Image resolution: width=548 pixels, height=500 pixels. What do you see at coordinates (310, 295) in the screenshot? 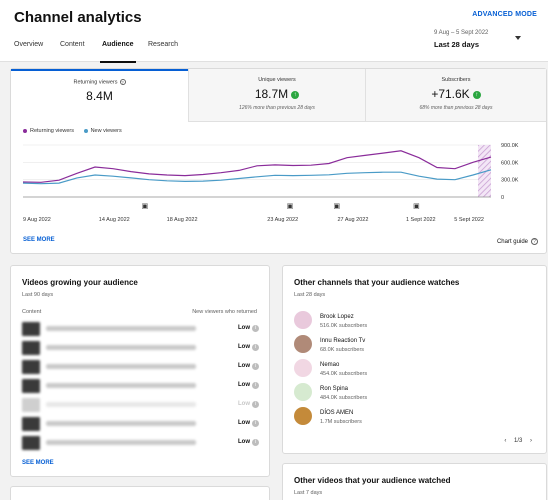
I see `card-period: Last 28 days` at bounding box center [310, 295].